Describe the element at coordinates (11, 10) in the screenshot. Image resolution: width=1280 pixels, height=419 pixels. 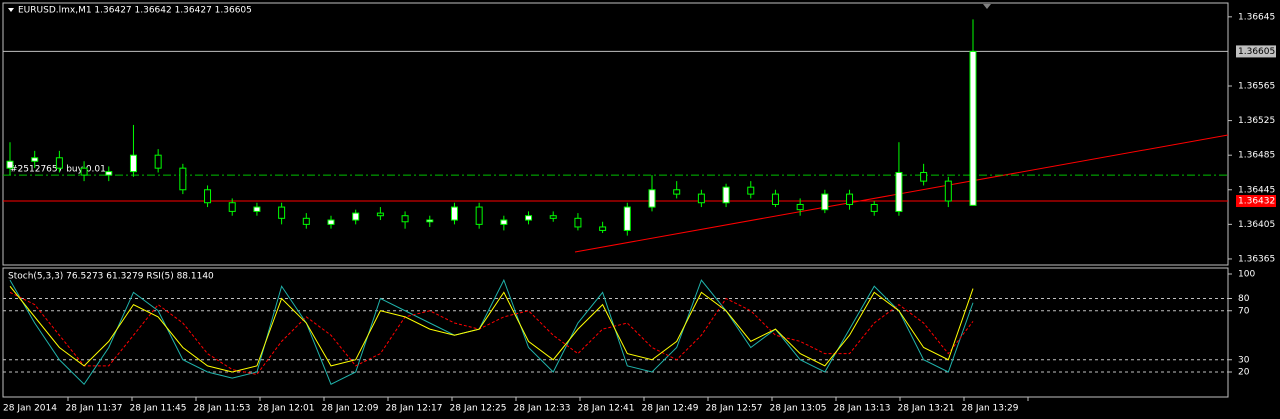
I see `menu-arrow` at that location.